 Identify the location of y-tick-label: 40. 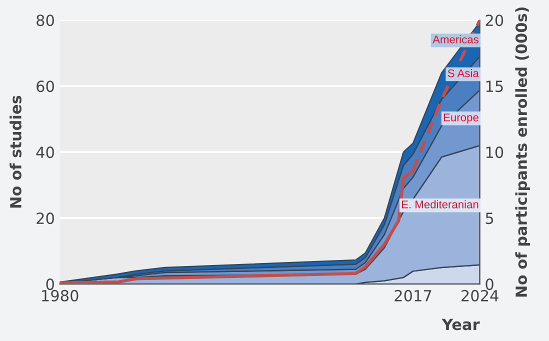
(45, 152).